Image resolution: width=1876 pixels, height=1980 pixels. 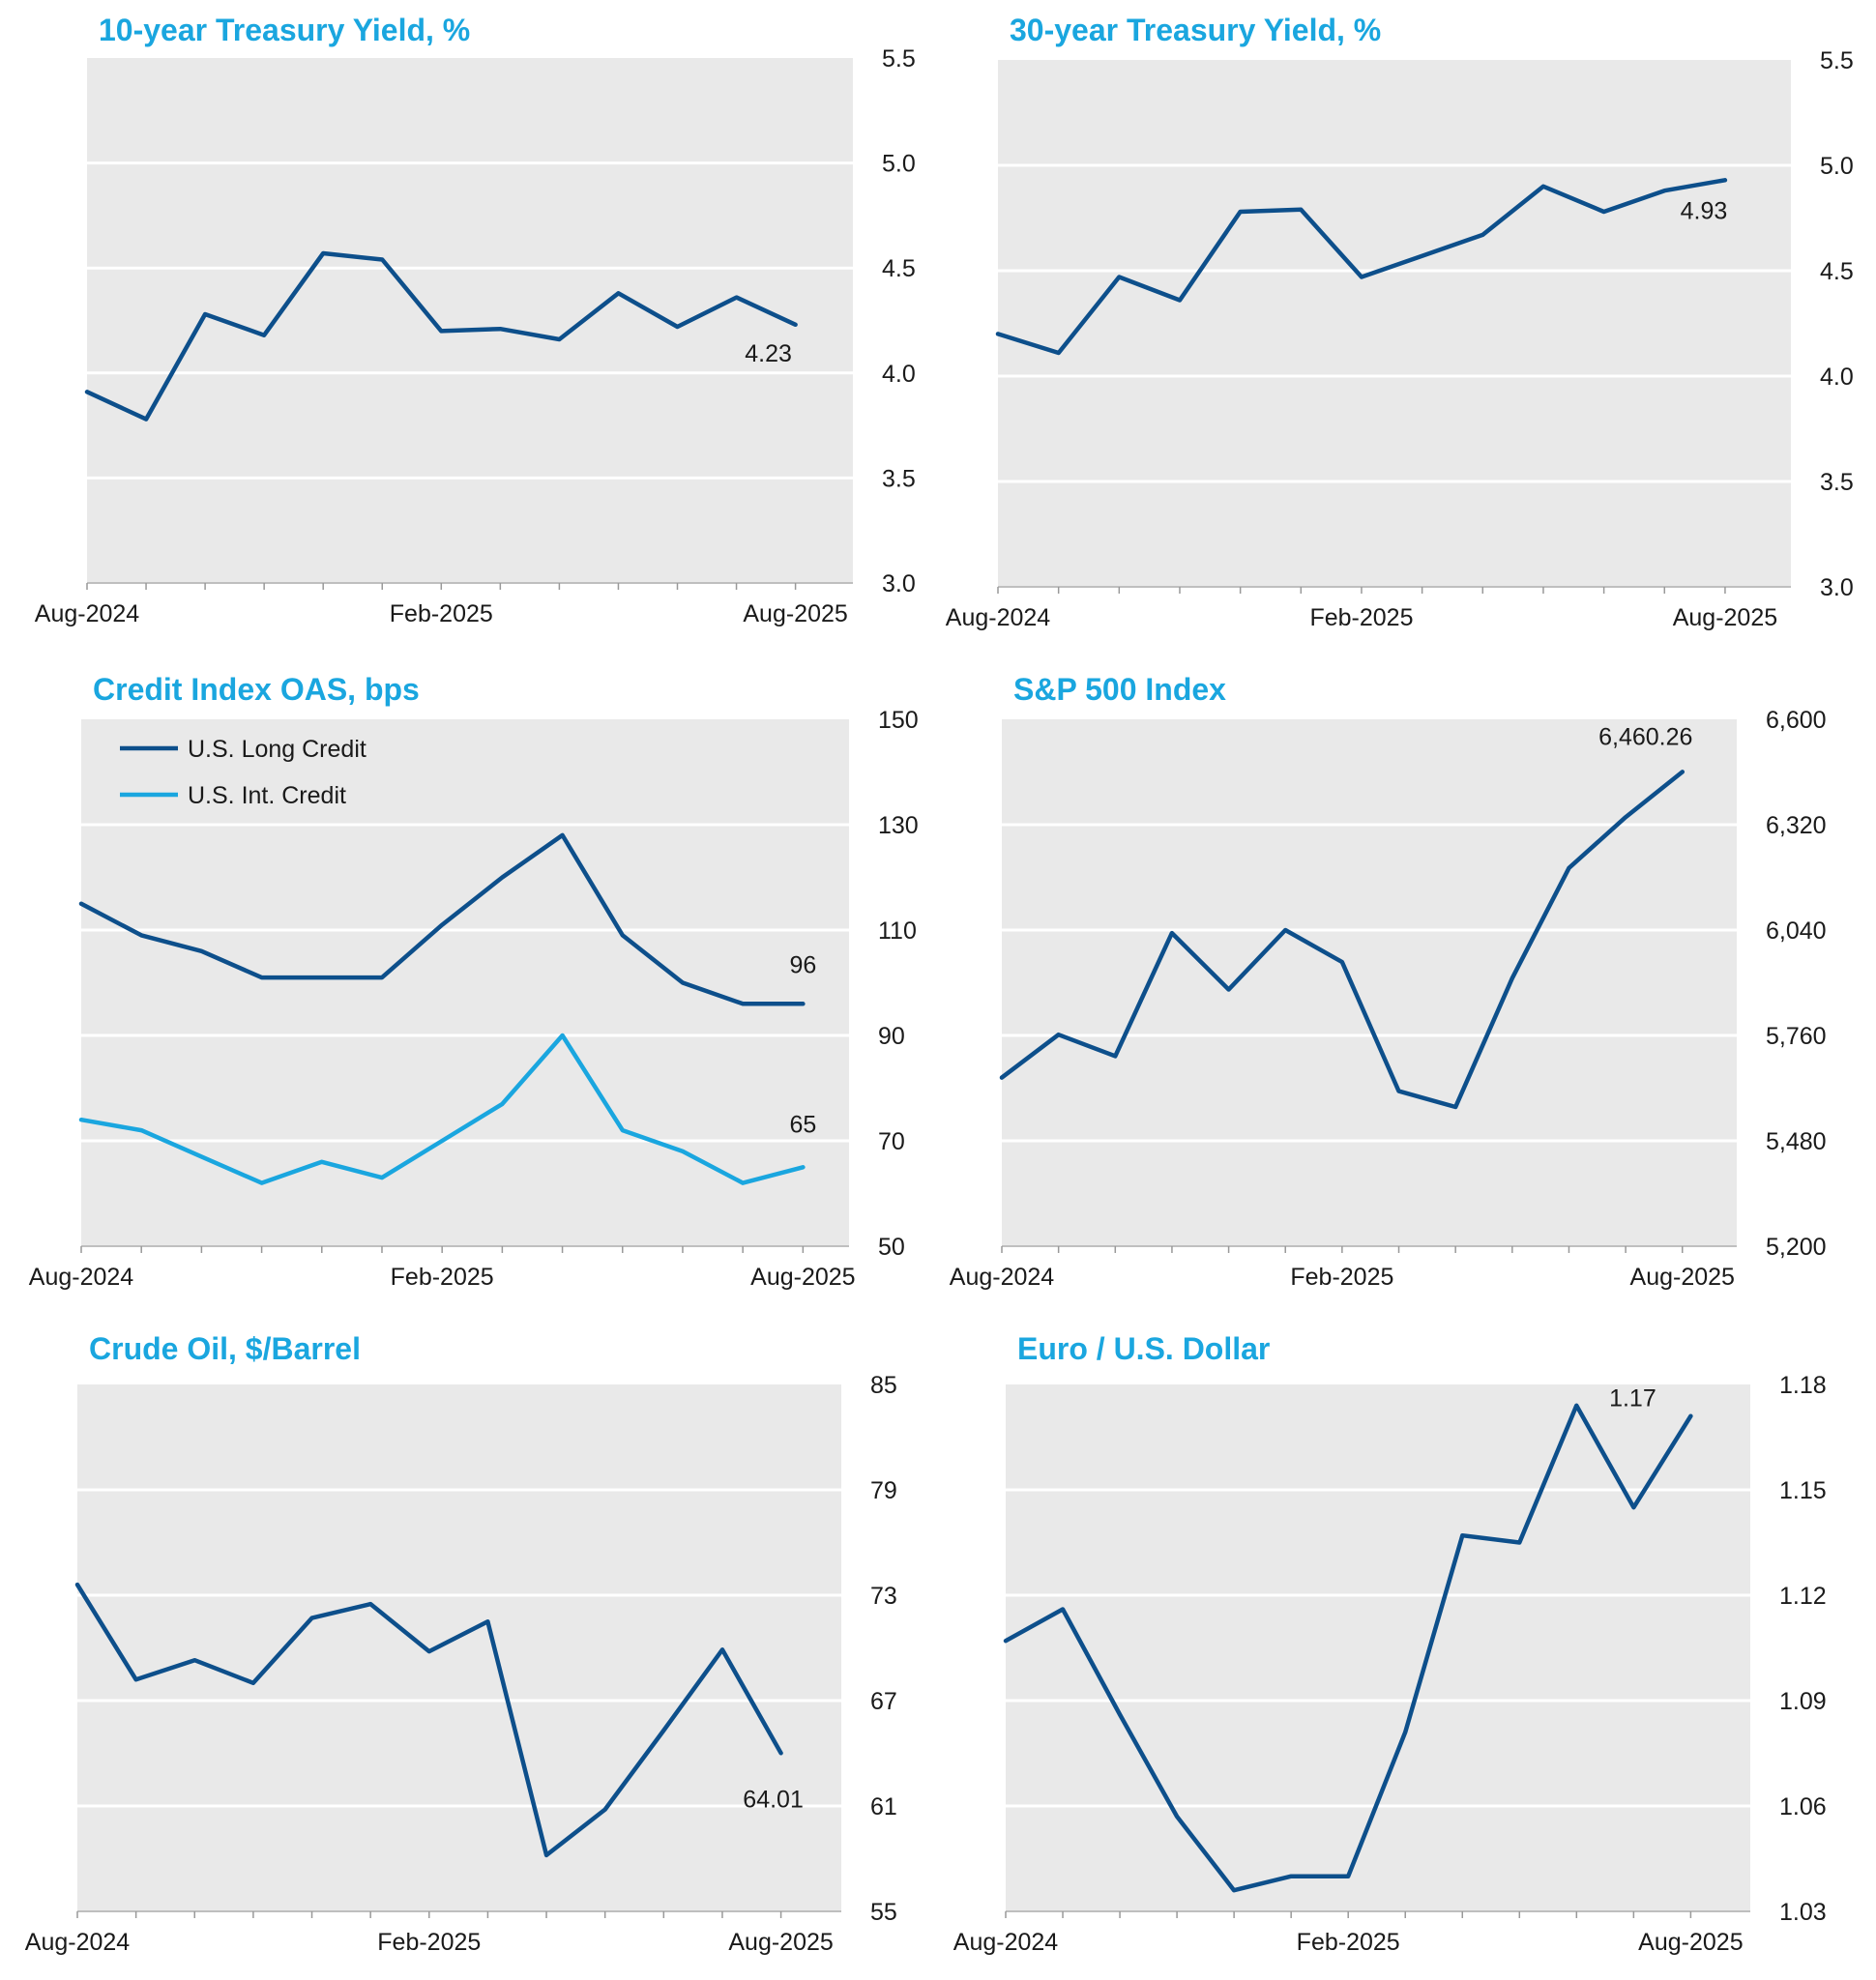 What do you see at coordinates (1796, 825) in the screenshot?
I see `y-tick-label: 6,320` at bounding box center [1796, 825].